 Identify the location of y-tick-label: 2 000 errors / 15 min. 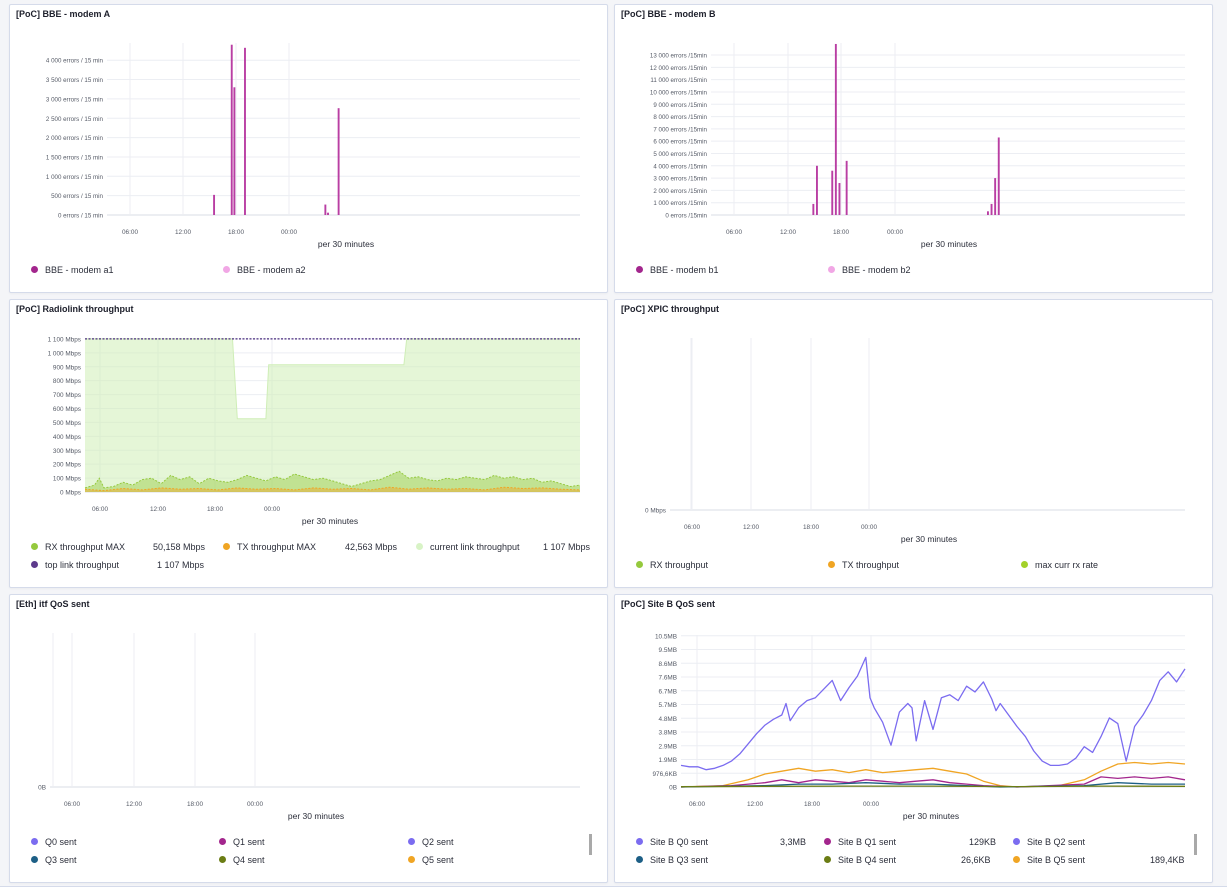
(75, 138).